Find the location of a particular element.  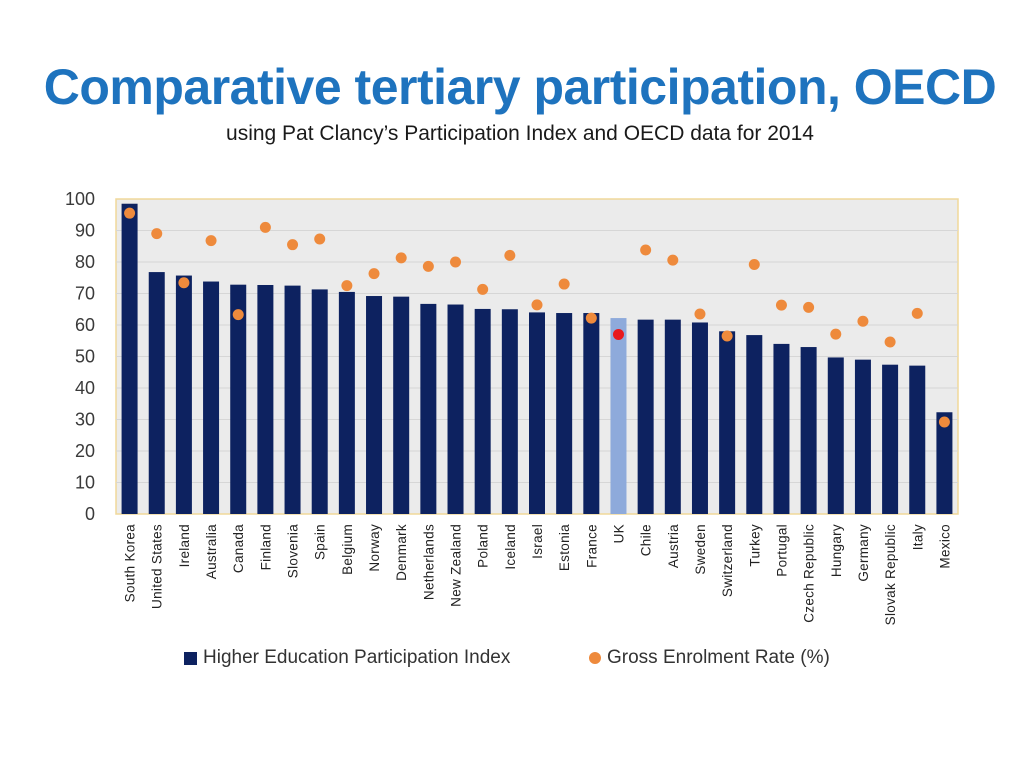

bar-austria is located at coordinates (672, 416).